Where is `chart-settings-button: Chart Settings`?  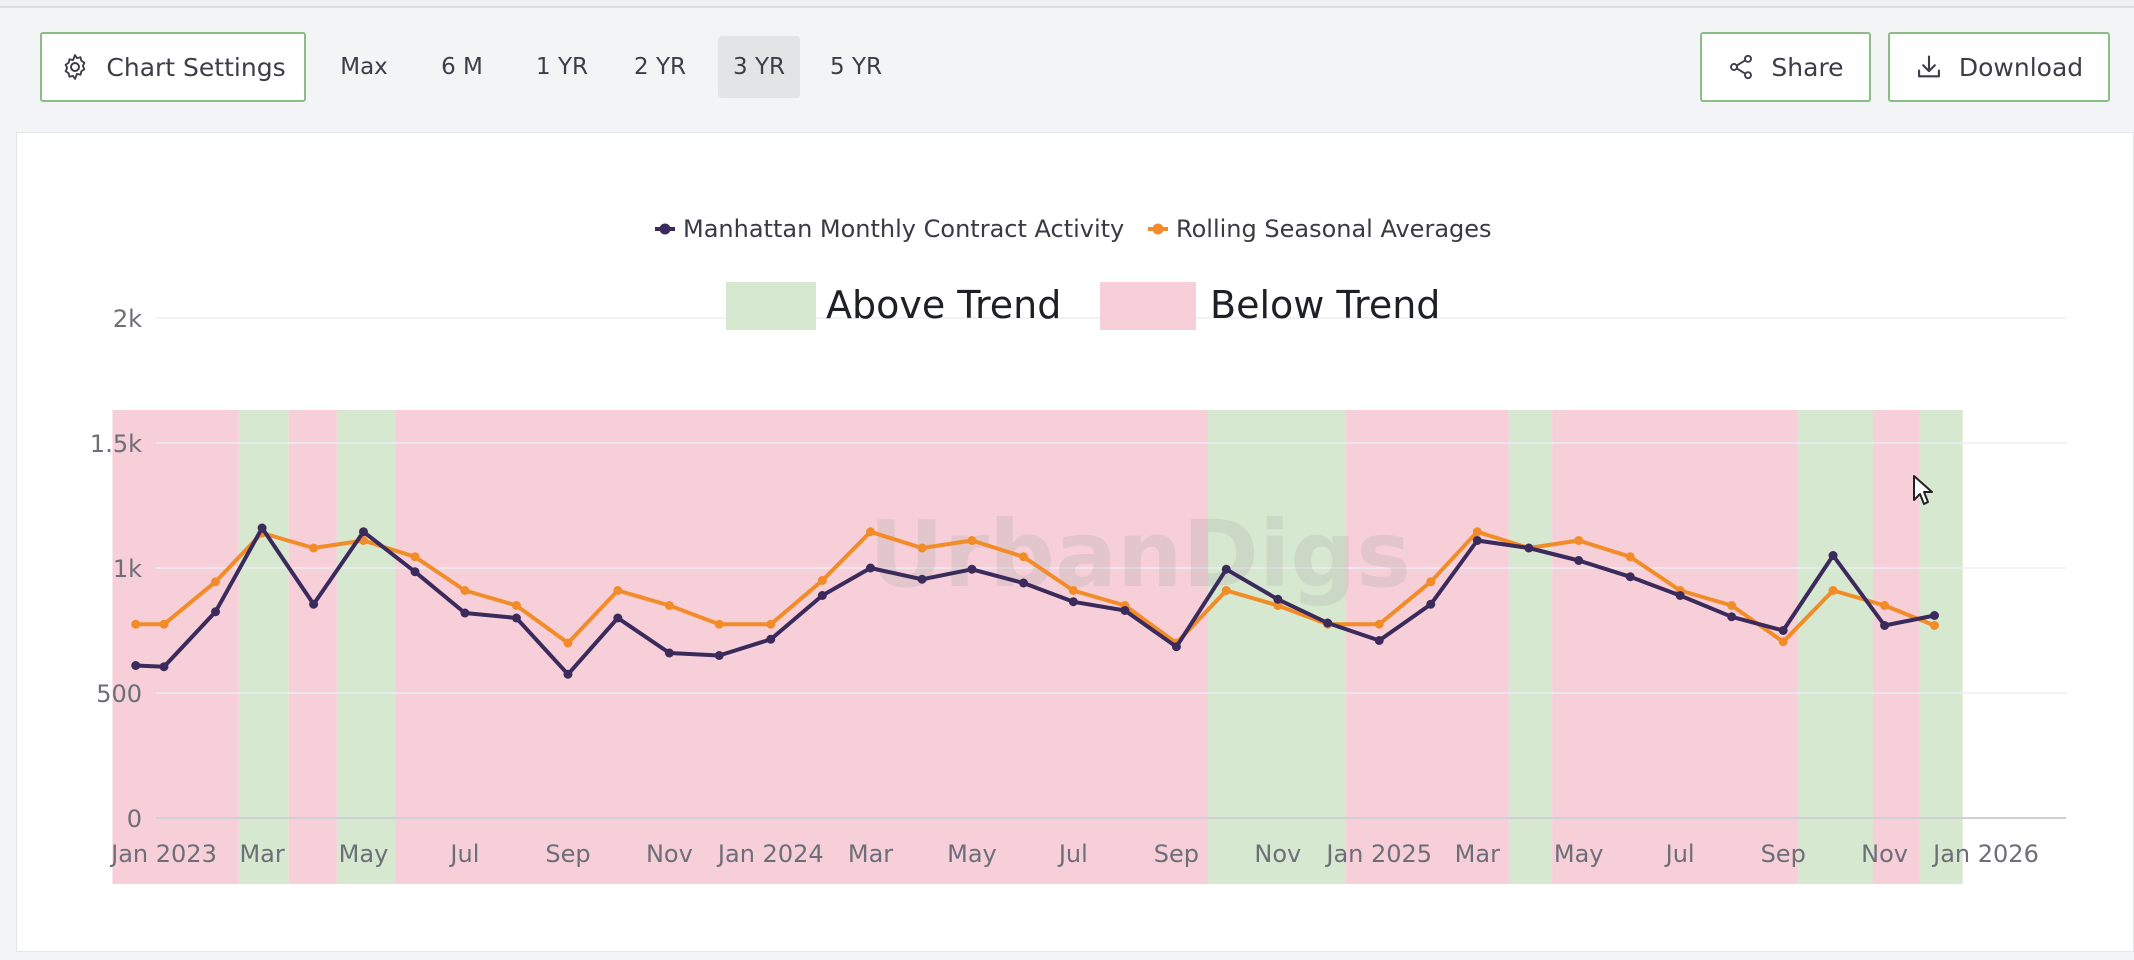
chart-settings-button: Chart Settings is located at coordinates (173, 67).